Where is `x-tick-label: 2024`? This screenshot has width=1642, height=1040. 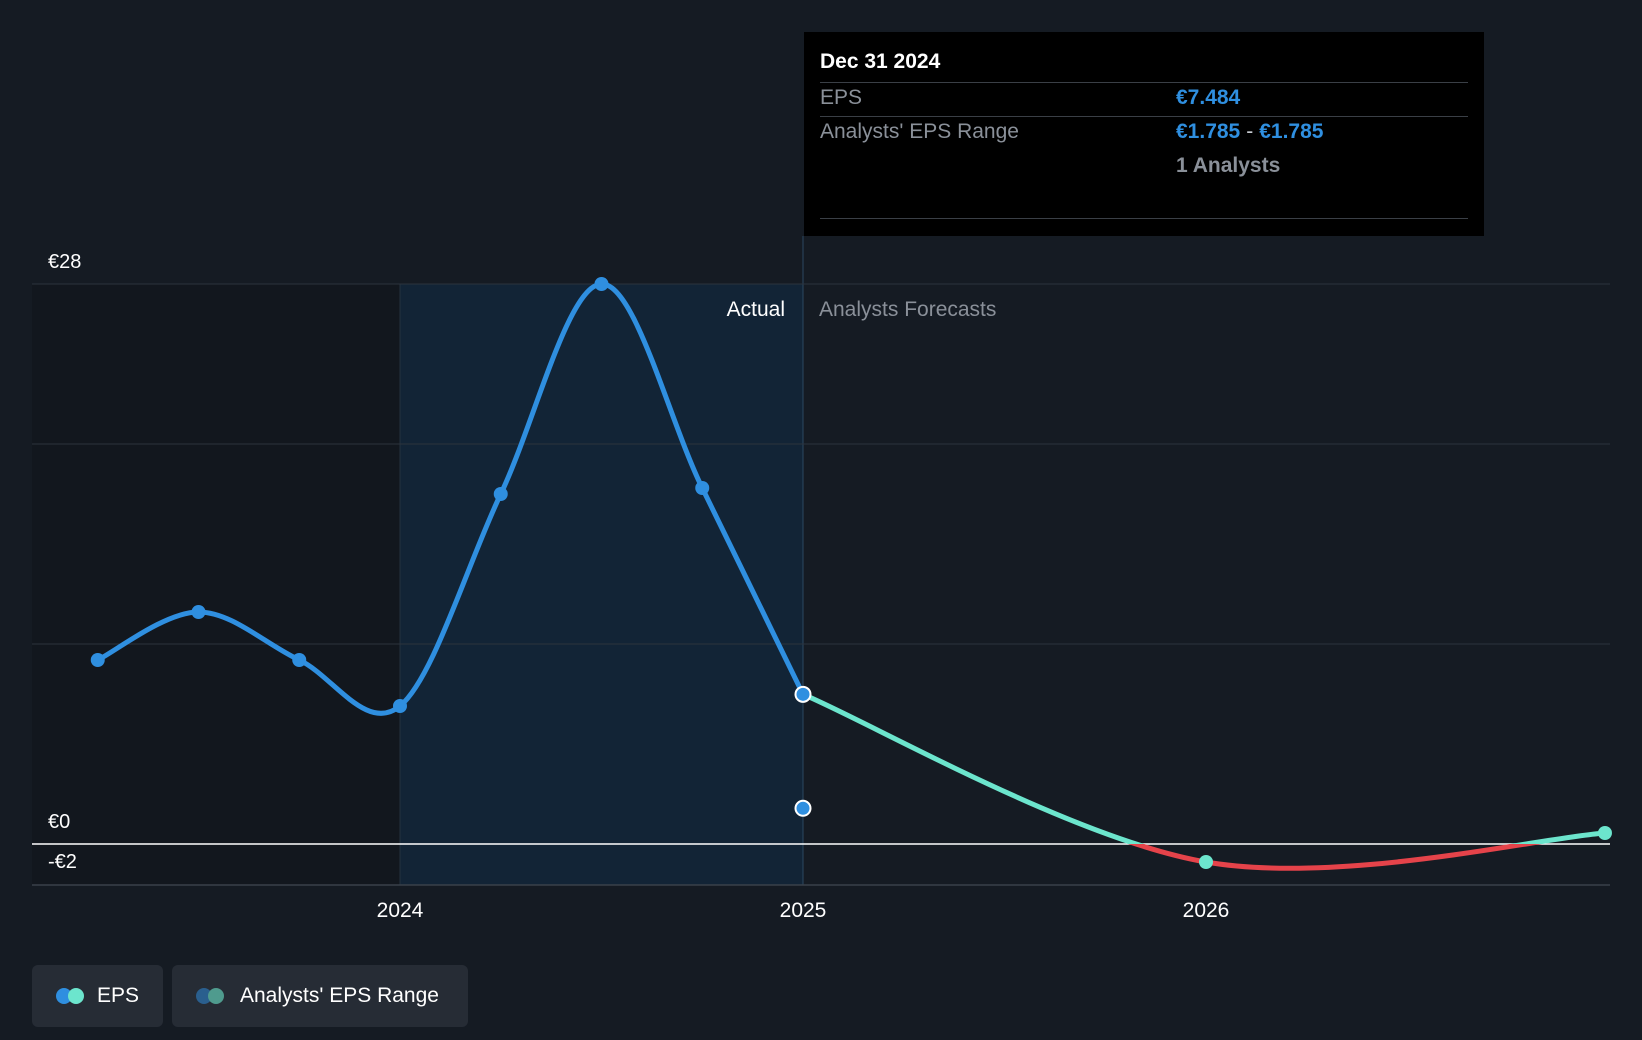 x-tick-label: 2024 is located at coordinates (400, 910).